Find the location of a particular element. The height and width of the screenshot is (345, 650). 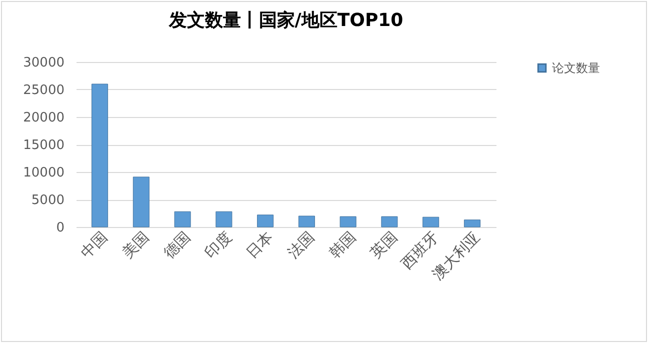

x-tick-label: 韩国 is located at coordinates (342, 245).